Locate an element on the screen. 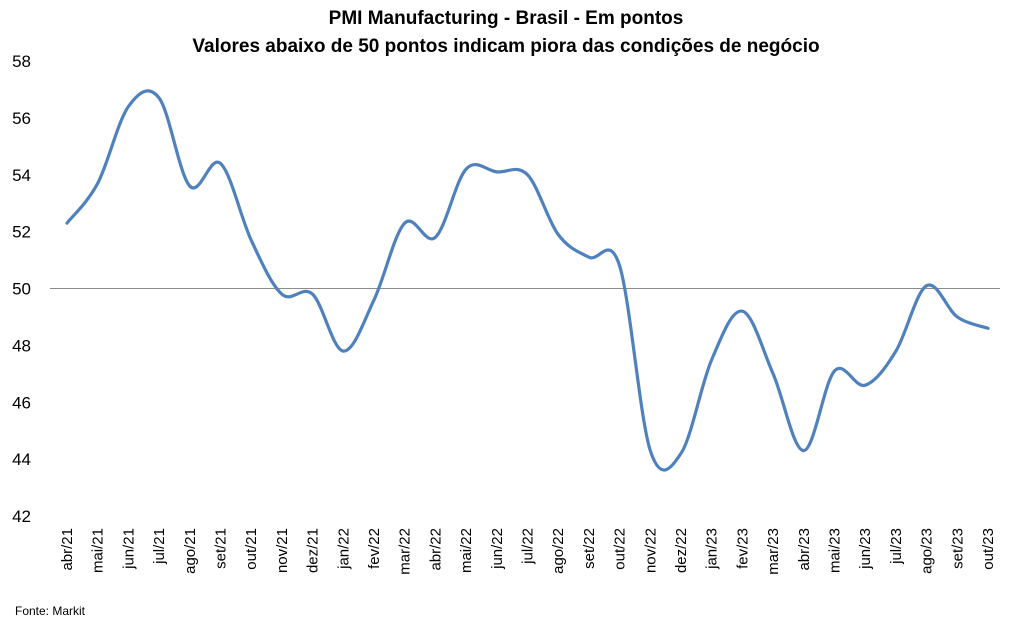 The width and height of the screenshot is (1012, 631). x-tick-label: abr/21 is located at coordinates (67, 549).